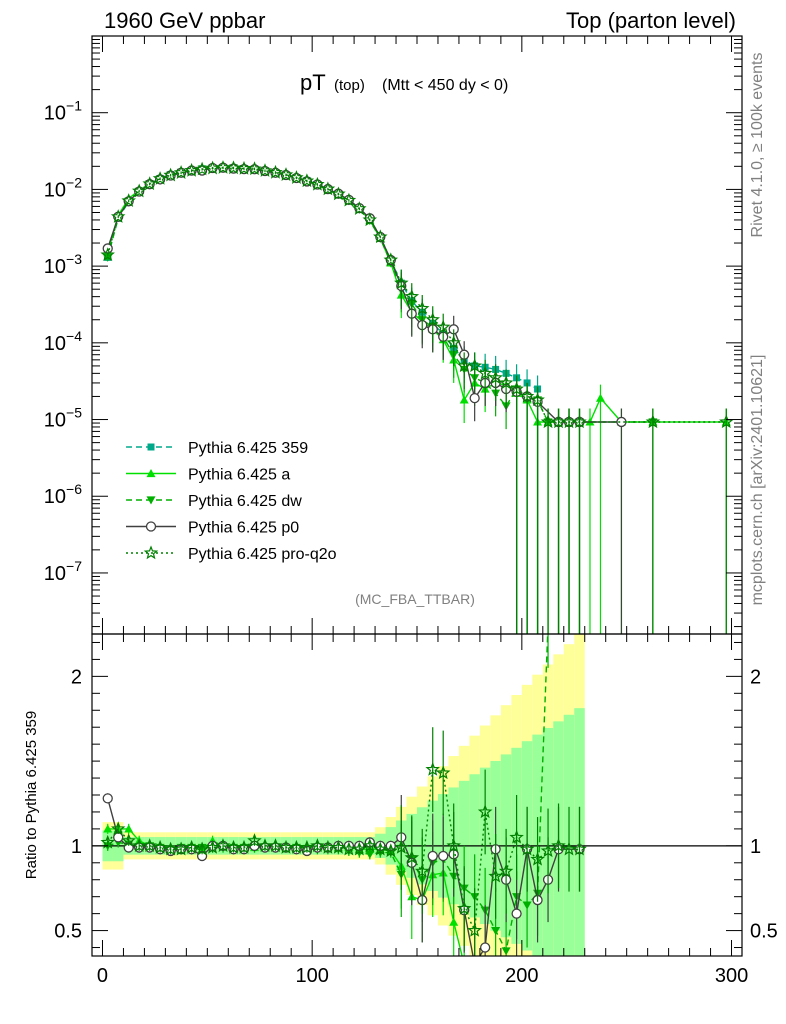 The height and width of the screenshot is (1024, 786). Describe the element at coordinates (521, 976) in the screenshot. I see `x-tick-label: 200` at that location.